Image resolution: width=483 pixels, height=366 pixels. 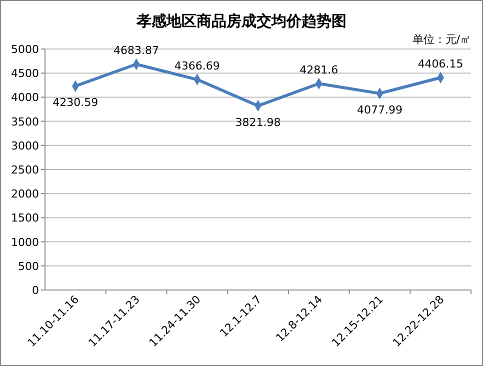 What do you see at coordinates (441, 64) in the screenshot?
I see `data-label: 4406.15` at bounding box center [441, 64].